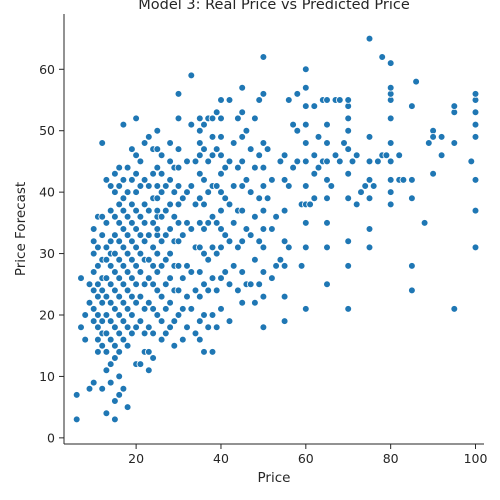  Describe the element at coordinates (21, 229) in the screenshot. I see `y-axis-label: Price Forecast` at that location.